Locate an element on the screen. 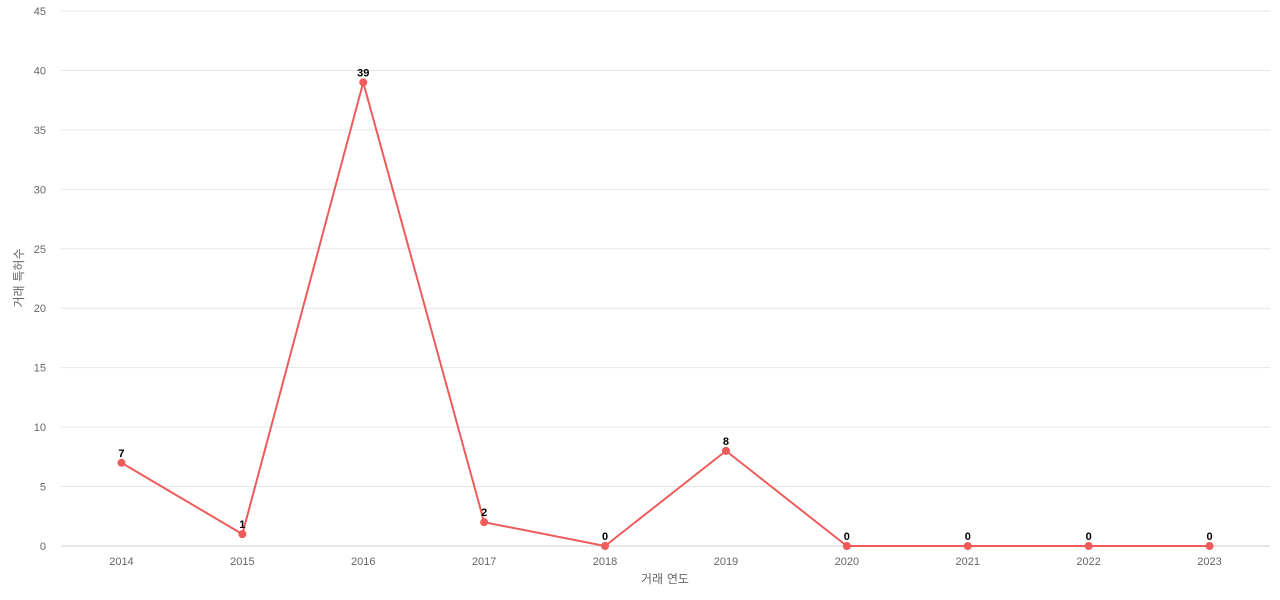  data-label: 7 is located at coordinates (121, 454).